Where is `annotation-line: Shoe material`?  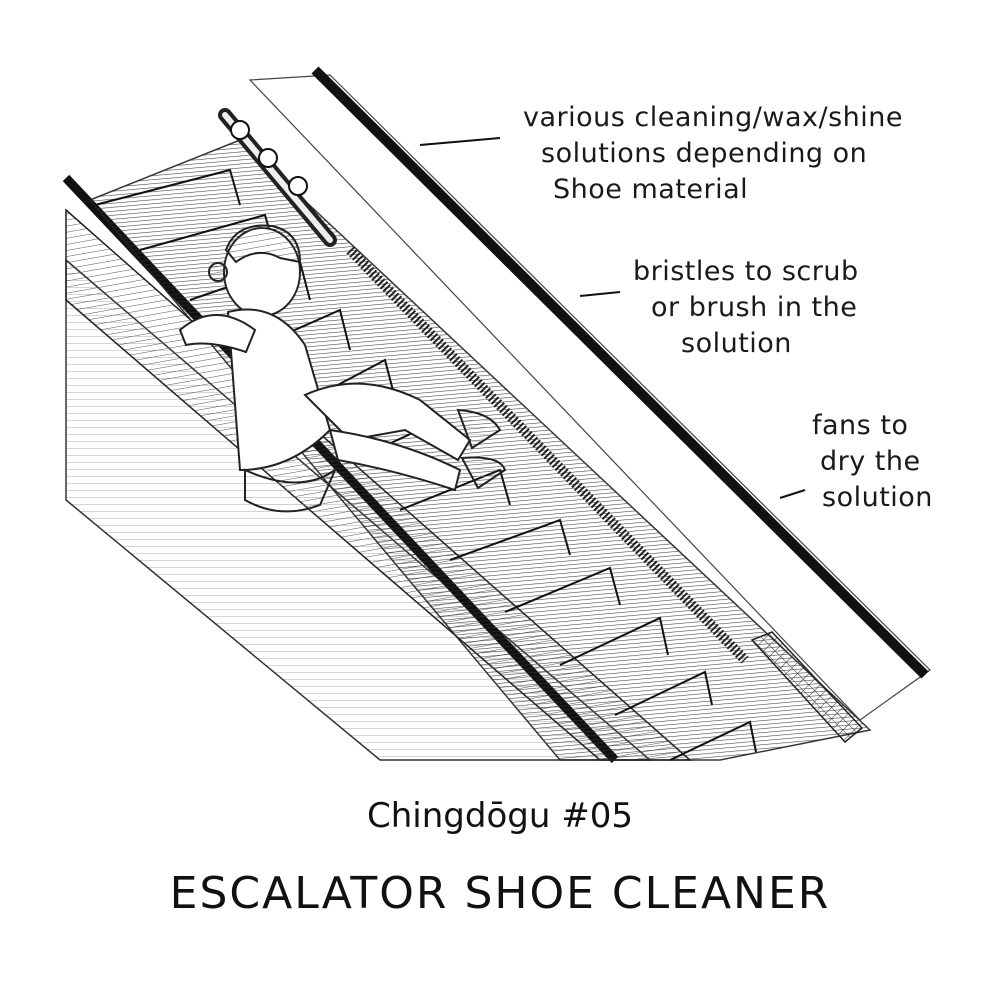 annotation-line: Shoe material is located at coordinates (651, 189).